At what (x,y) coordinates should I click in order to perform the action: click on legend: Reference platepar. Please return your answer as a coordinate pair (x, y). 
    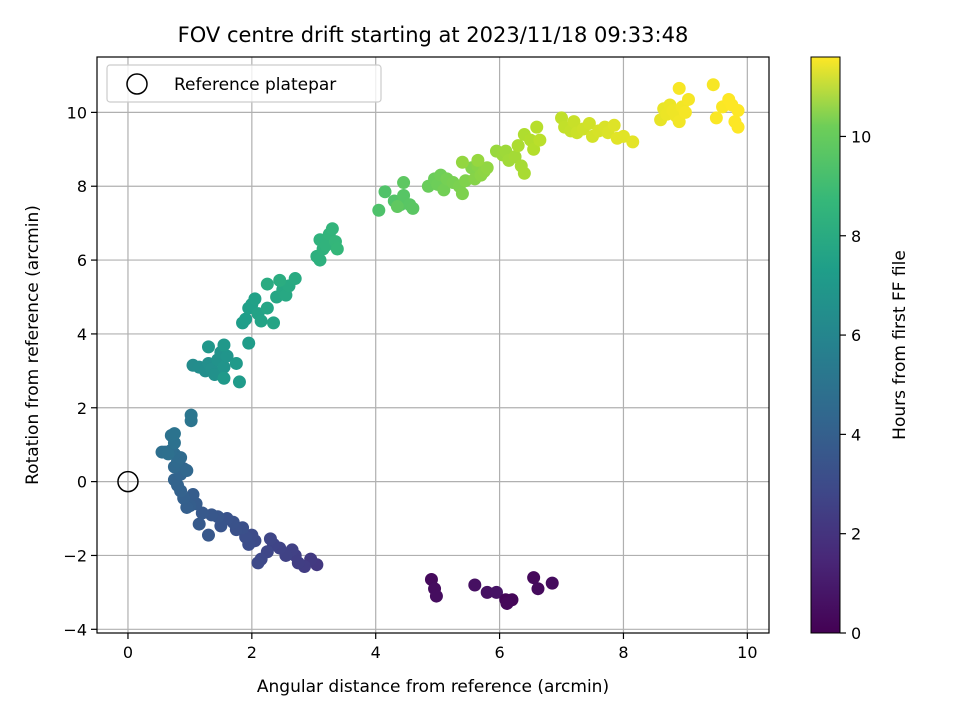
    Looking at the image, I should click on (244, 83).